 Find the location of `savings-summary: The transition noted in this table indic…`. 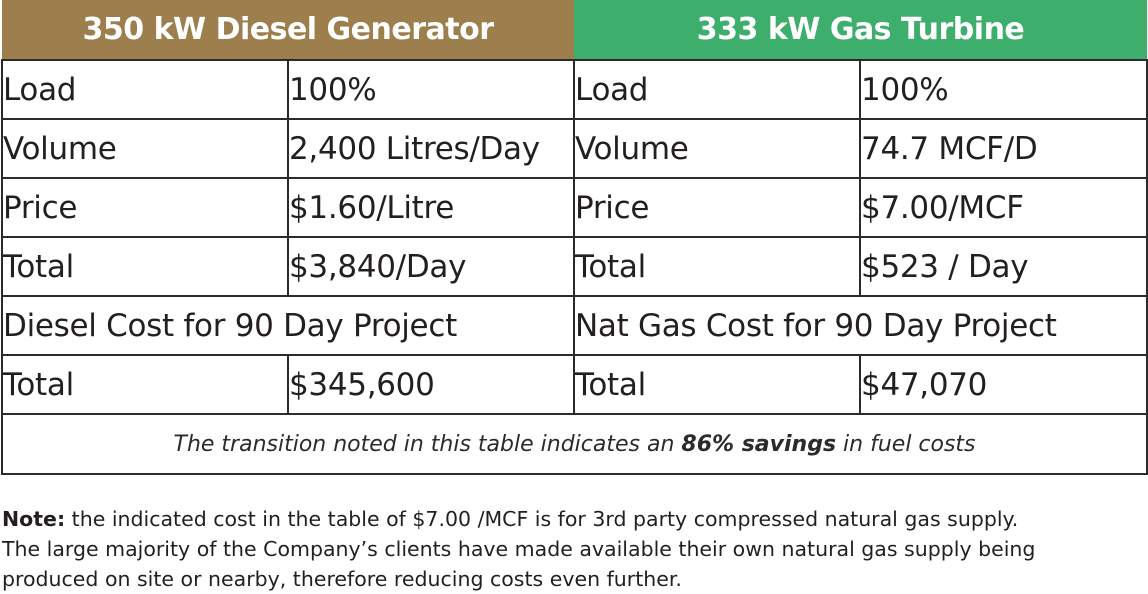

savings-summary: The transition noted in this table indic… is located at coordinates (574, 444).